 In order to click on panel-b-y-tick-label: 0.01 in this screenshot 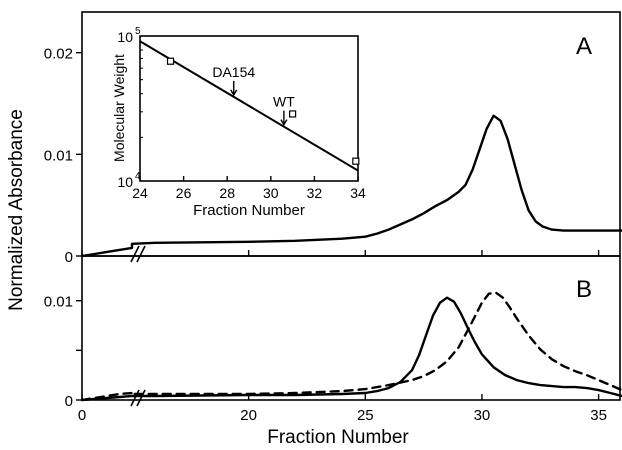, I will do `click(58, 302)`.